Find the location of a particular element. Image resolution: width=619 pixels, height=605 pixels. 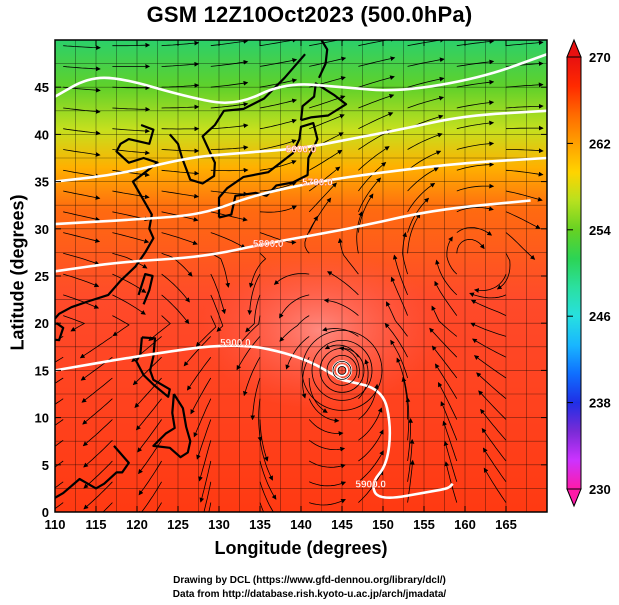

x-tick-label: 120 is located at coordinates (137, 524).